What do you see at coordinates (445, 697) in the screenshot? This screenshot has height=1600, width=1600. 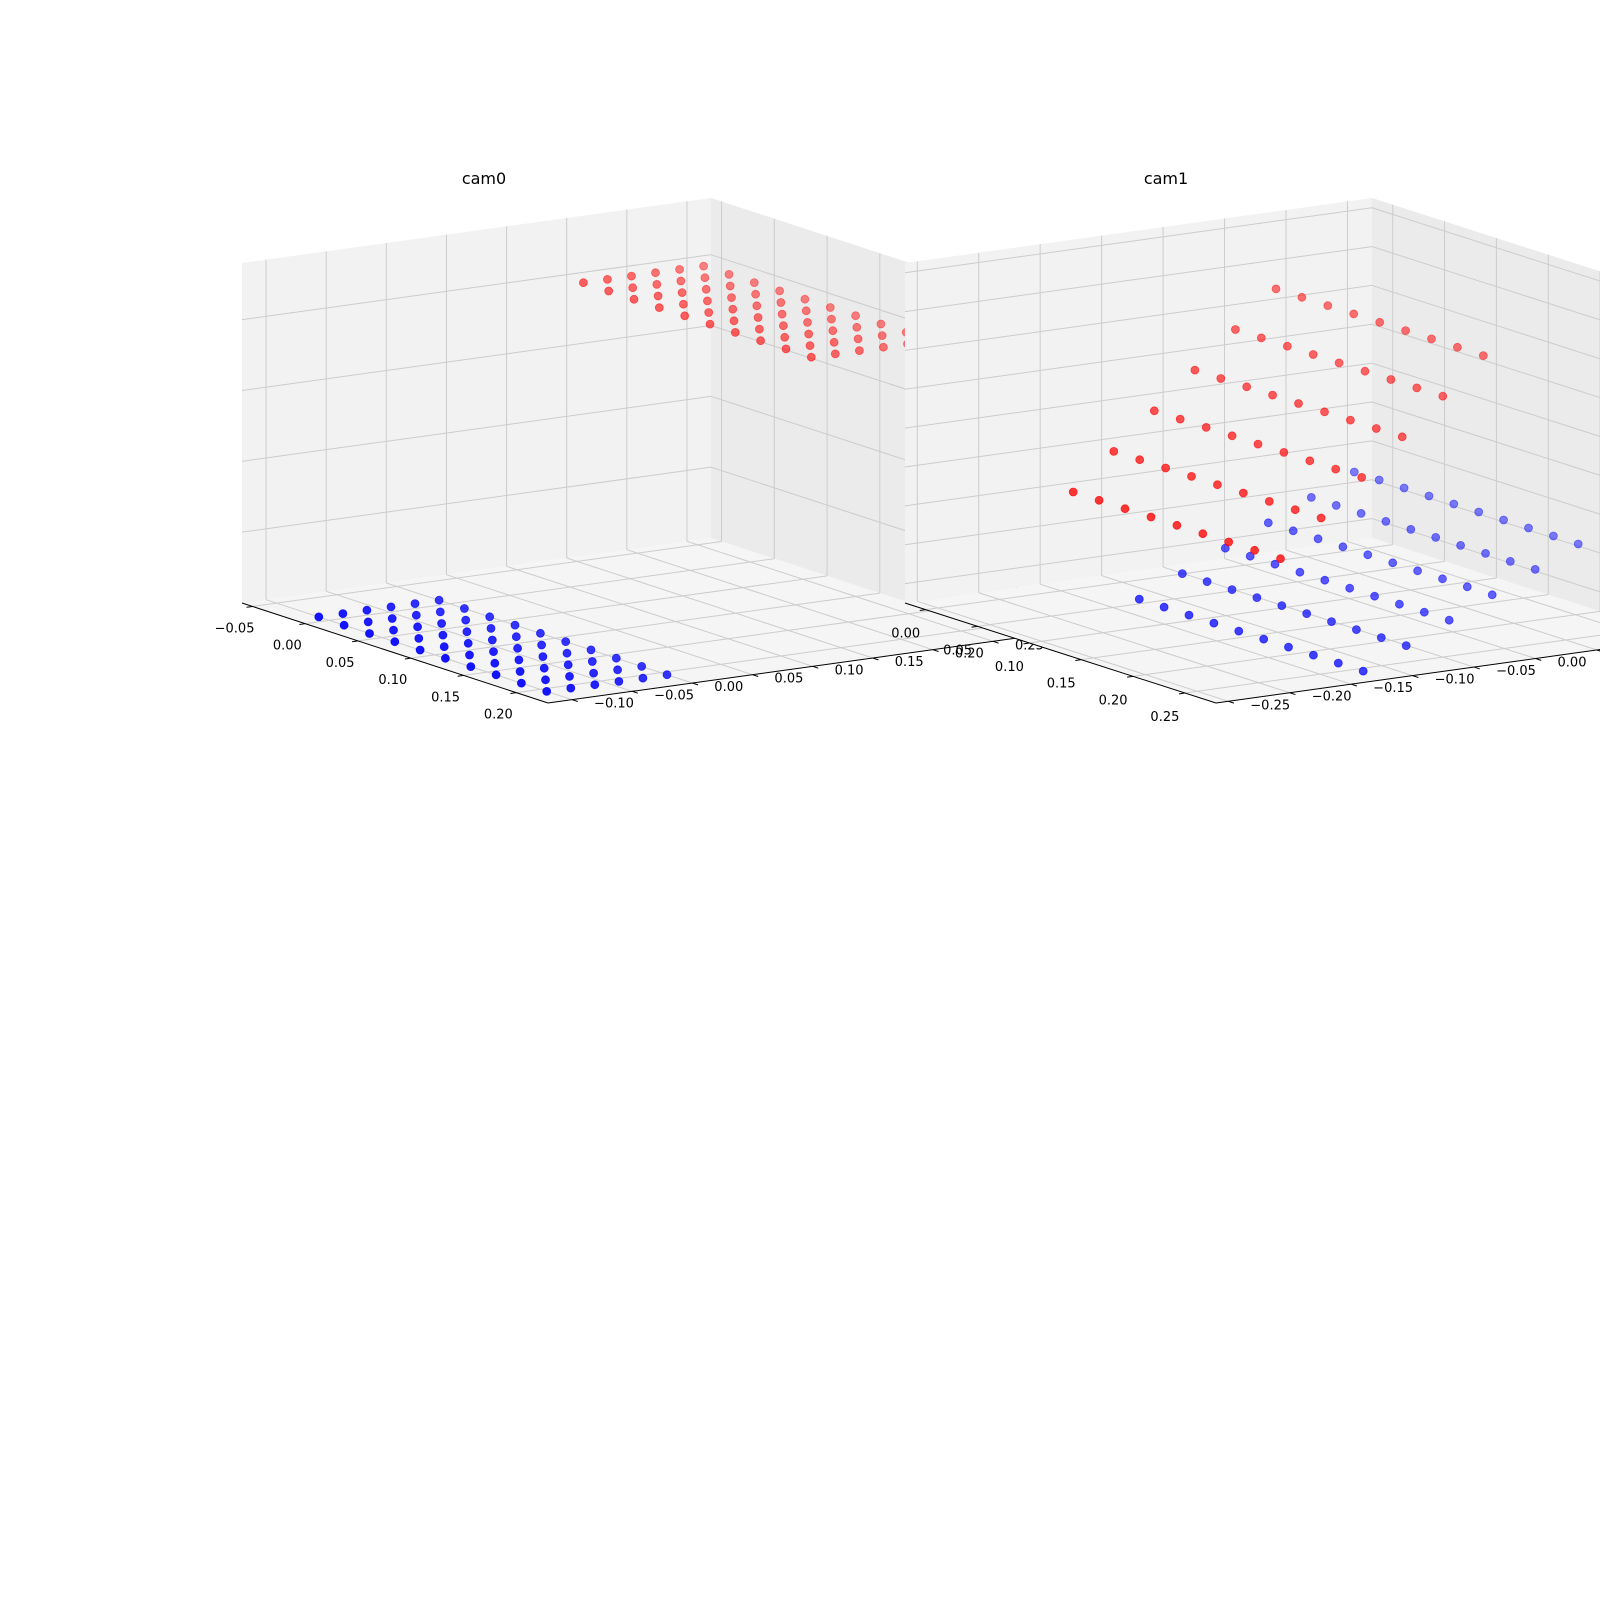 I see `x-tick-label: 0.15` at bounding box center [445, 697].